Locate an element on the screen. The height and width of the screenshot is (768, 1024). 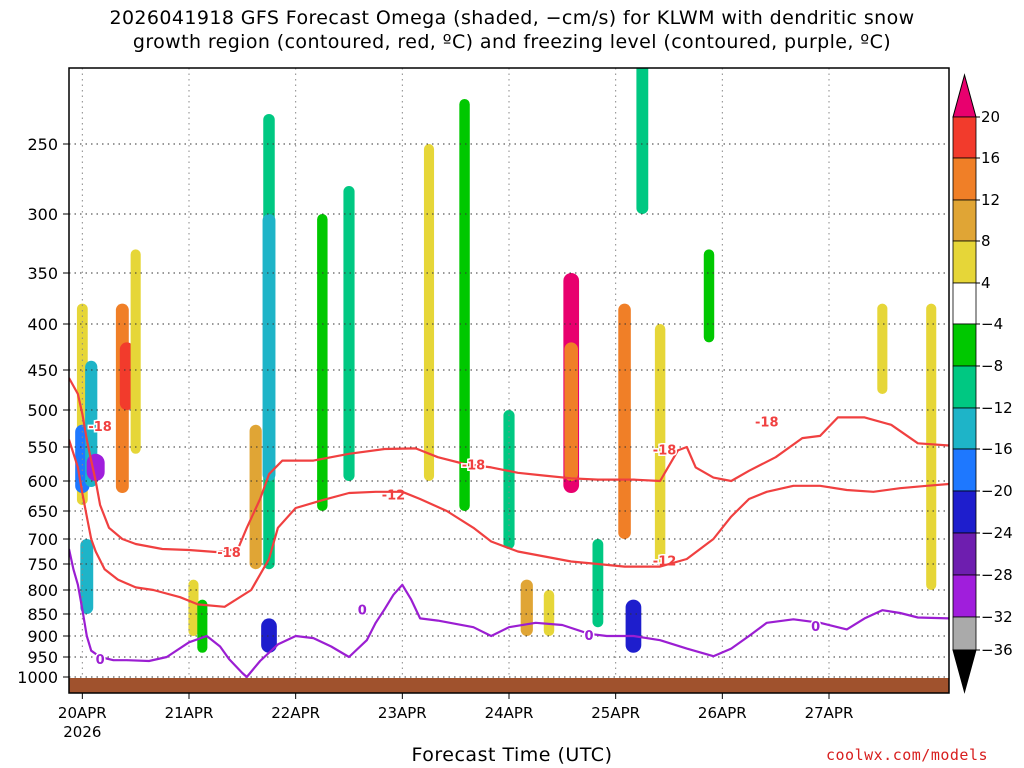
x-tick-label: 20APR is located at coordinates (82, 713).